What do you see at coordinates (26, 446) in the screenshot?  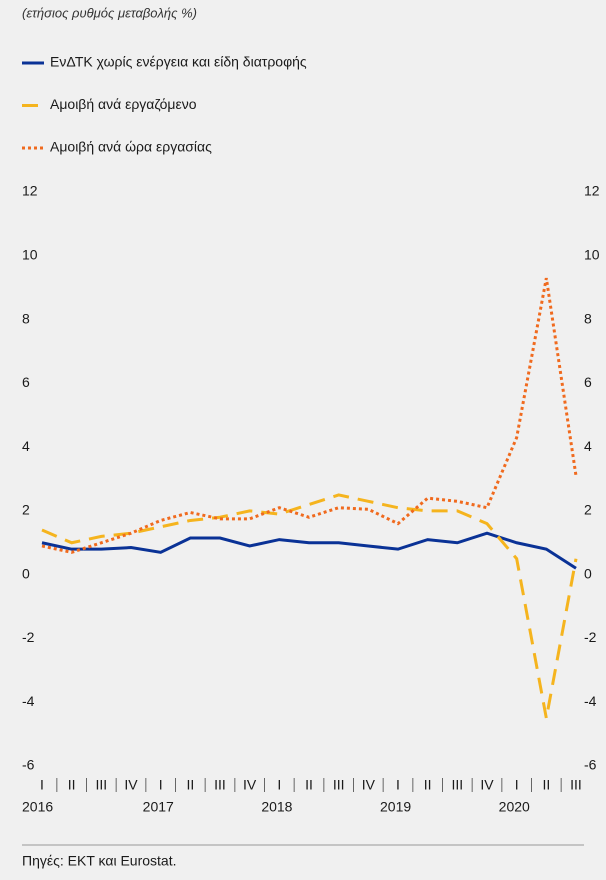 I see `y-tick-label: 4` at bounding box center [26, 446].